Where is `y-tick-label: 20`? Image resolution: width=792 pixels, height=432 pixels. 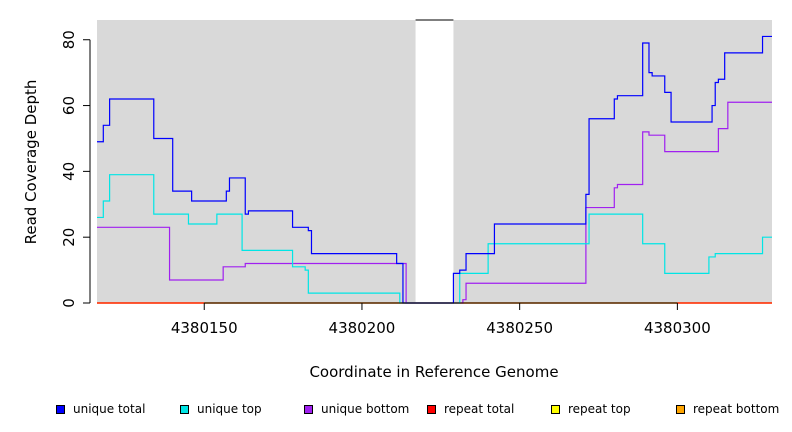
y-tick-label: 20 is located at coordinates (69, 237).